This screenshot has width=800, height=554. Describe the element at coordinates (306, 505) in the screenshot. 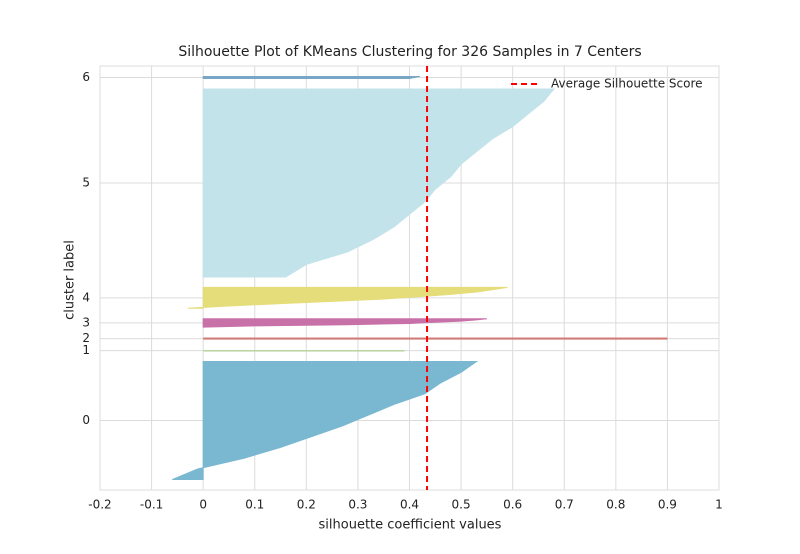

I see `x-tick-label: 0.2` at that location.